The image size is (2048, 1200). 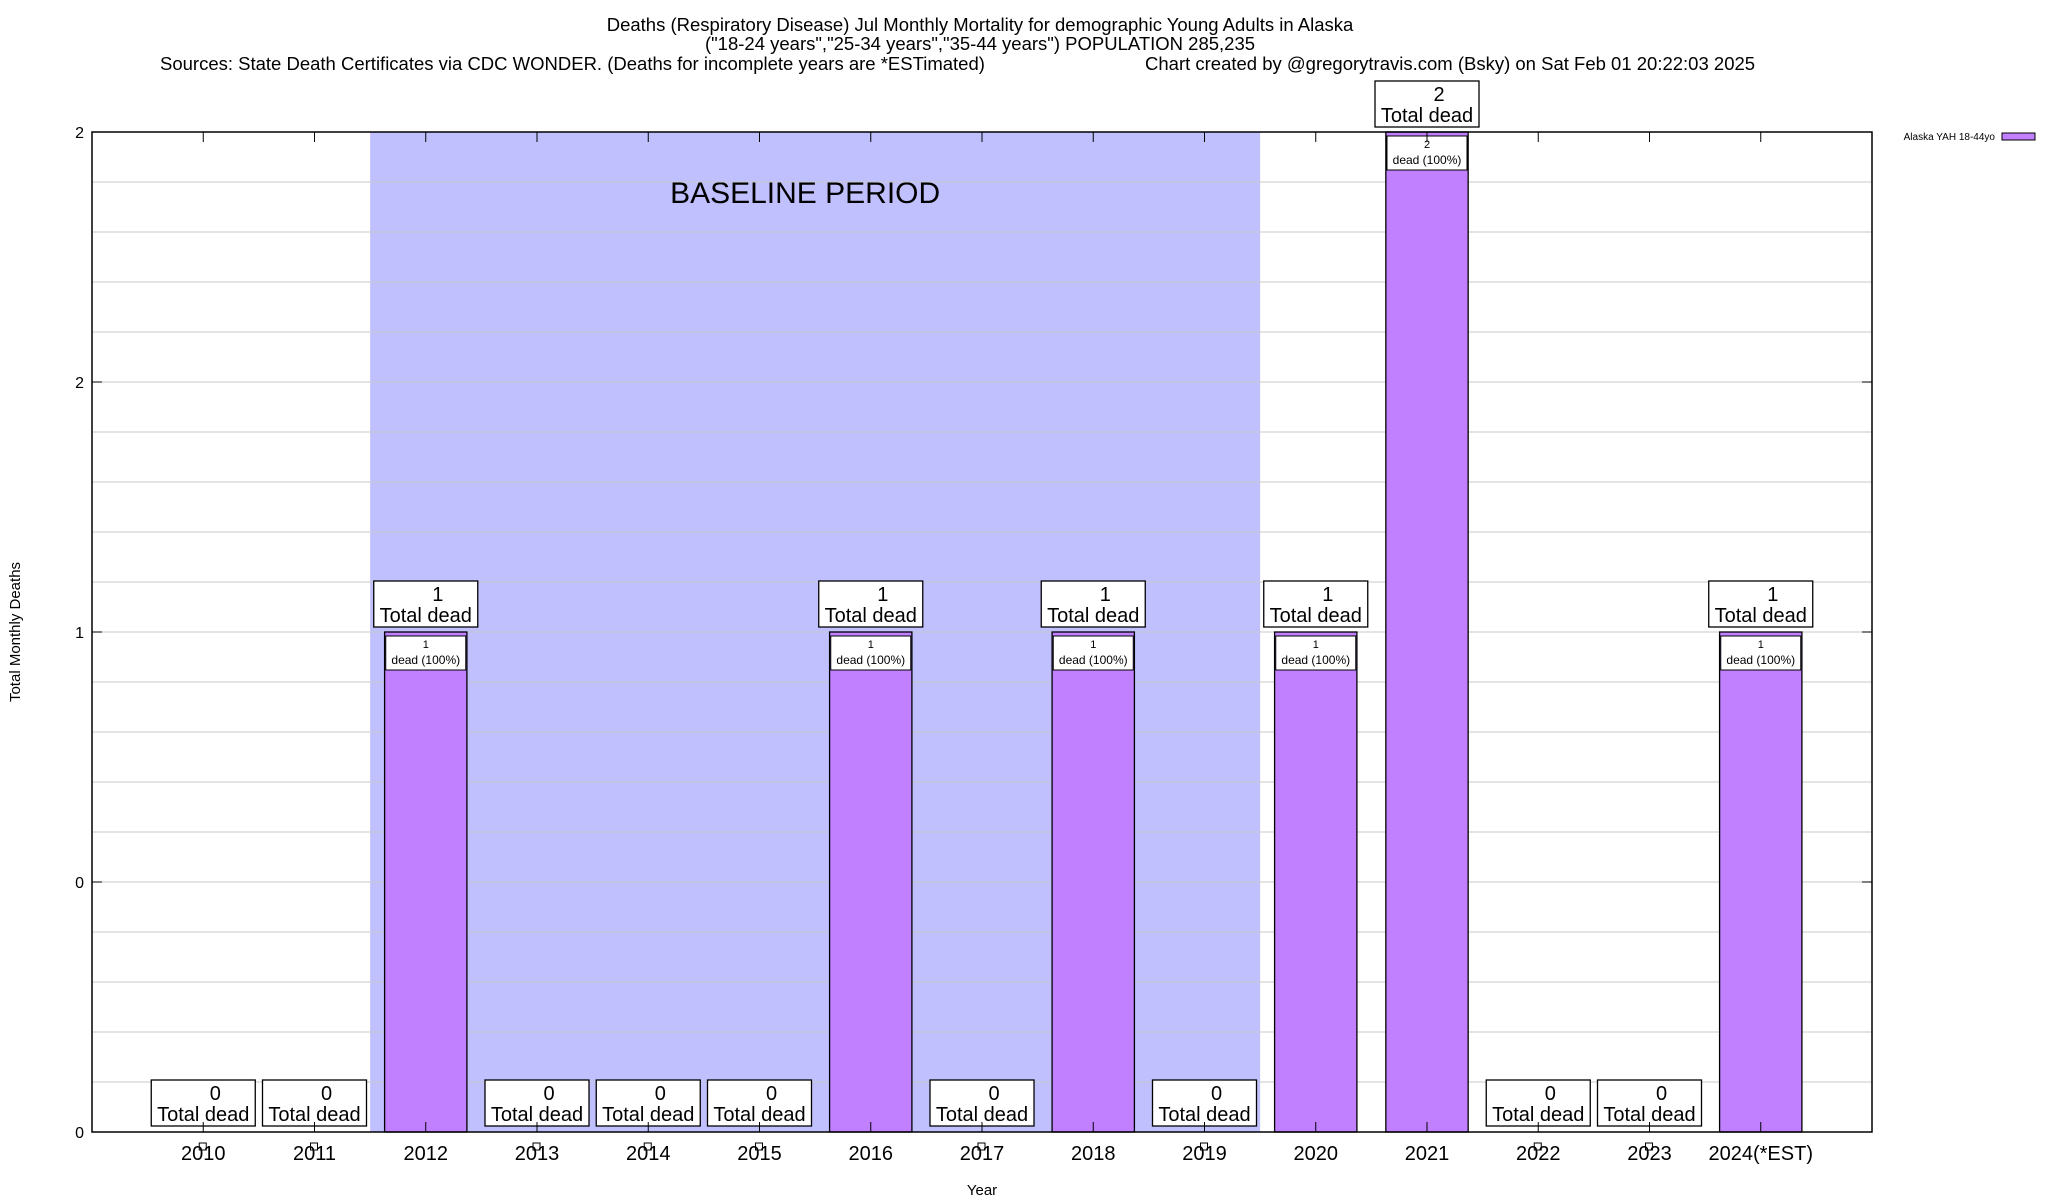 What do you see at coordinates (1204, 1154) in the screenshot?
I see `x-tick-label: 2019` at bounding box center [1204, 1154].